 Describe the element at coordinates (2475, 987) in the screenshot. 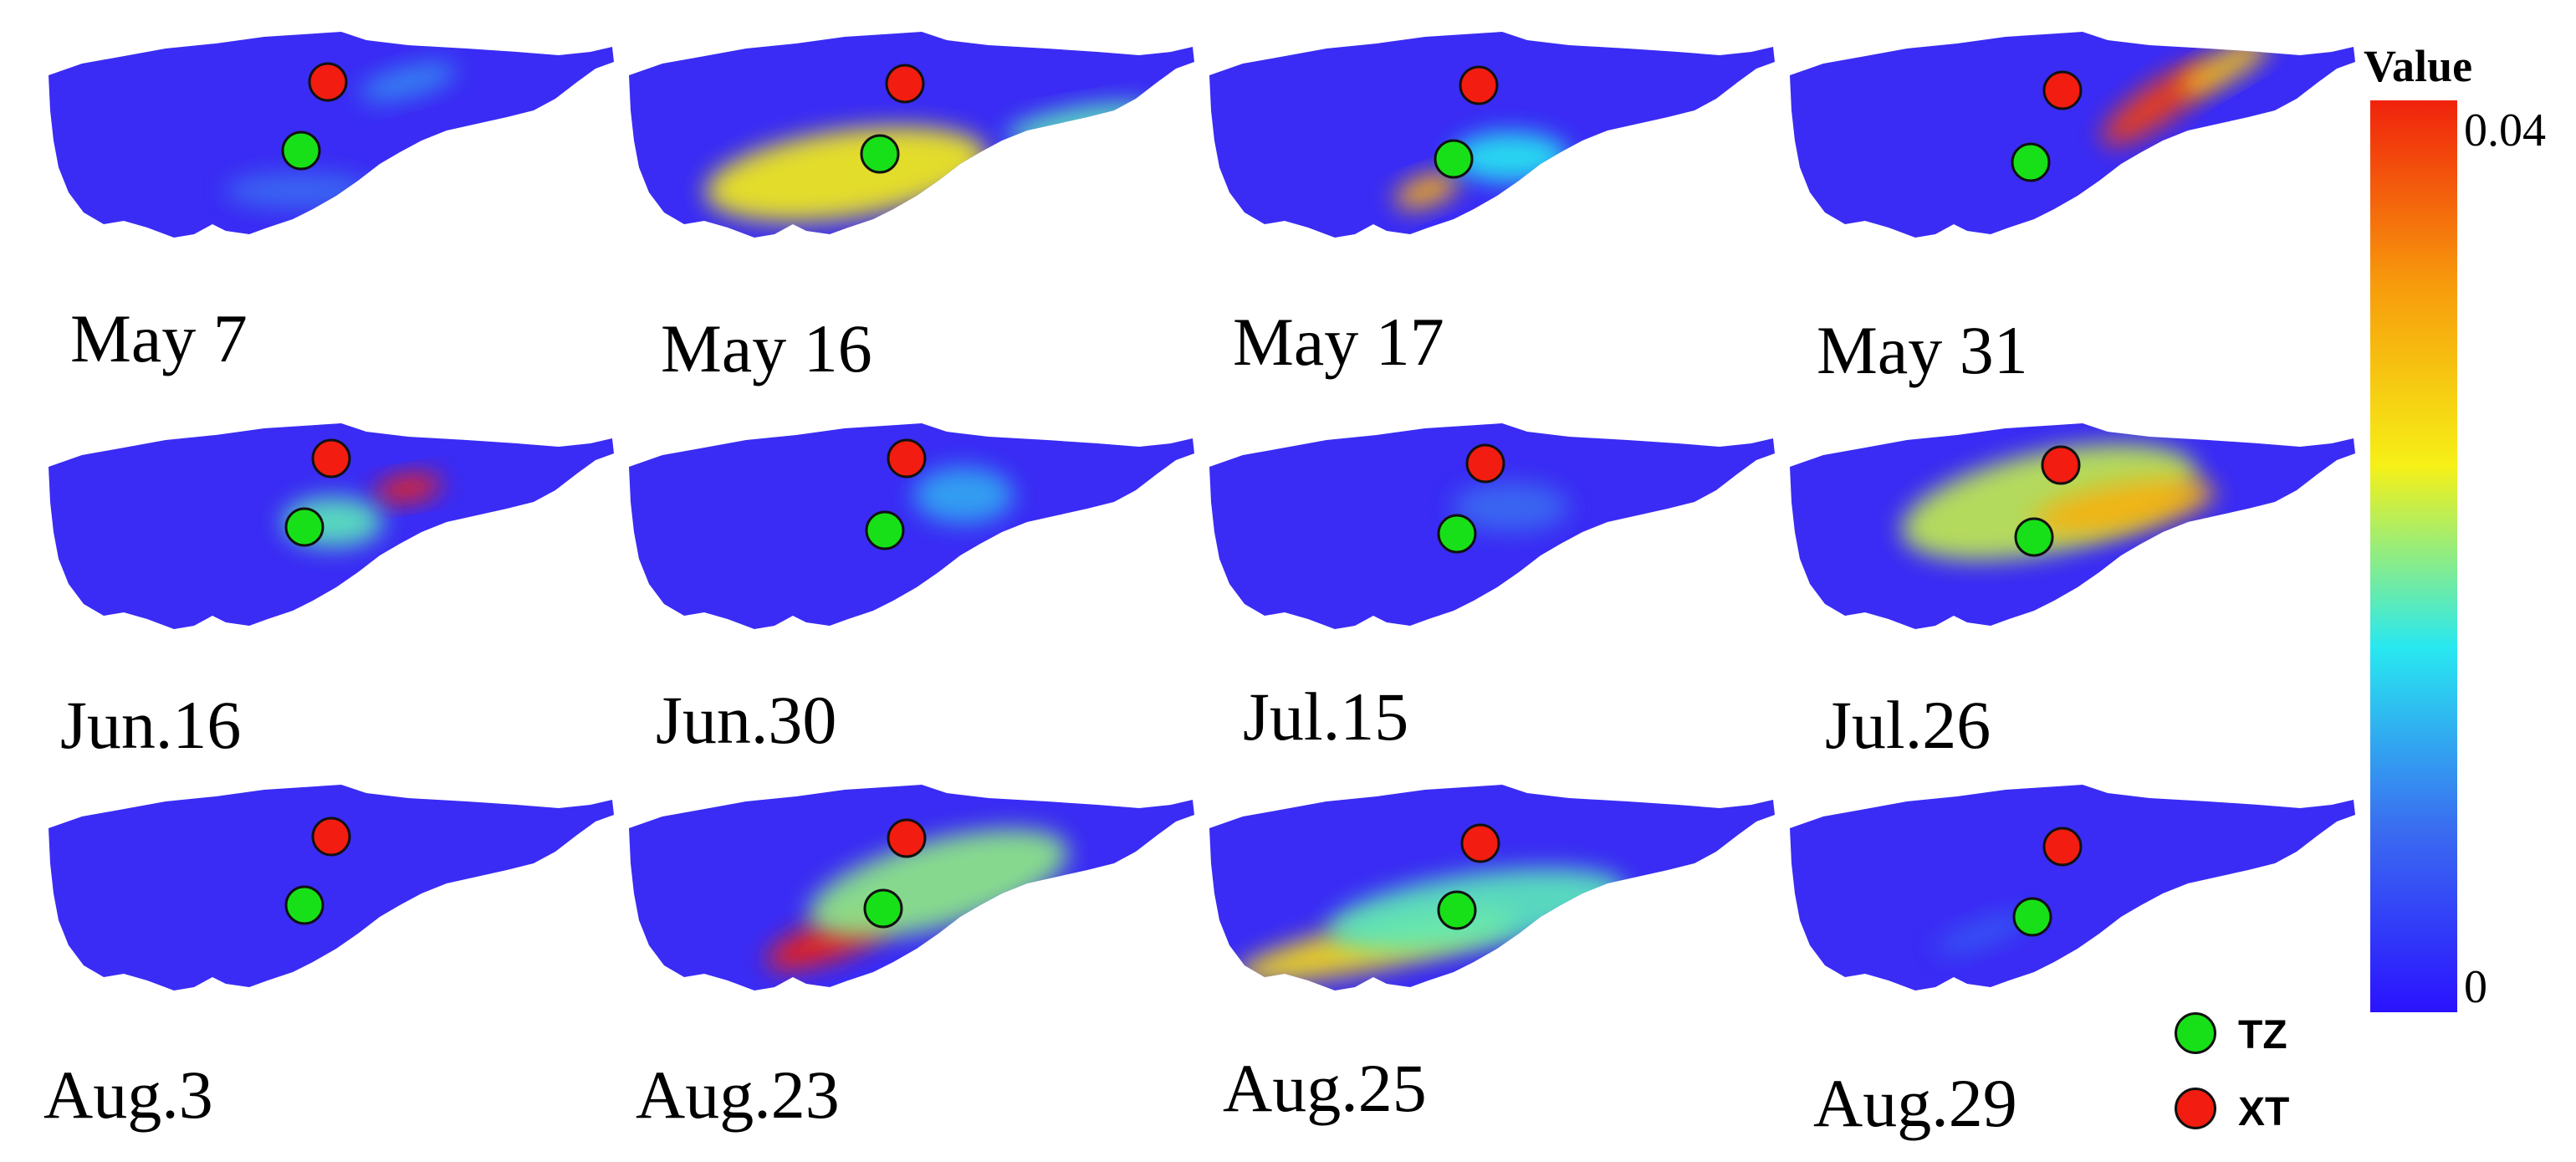

I see `colorbar-min-label: 0` at that location.